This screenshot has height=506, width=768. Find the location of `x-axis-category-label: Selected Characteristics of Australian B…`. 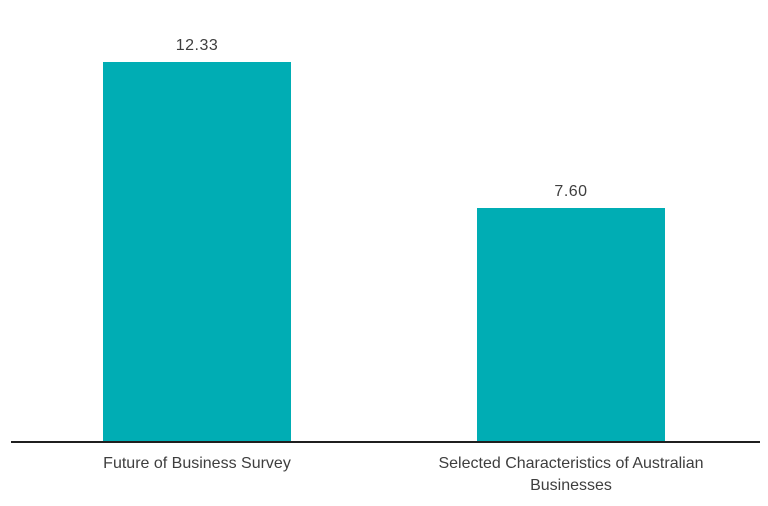

x-axis-category-label: Selected Characteristics of Australian B… is located at coordinates (571, 474).